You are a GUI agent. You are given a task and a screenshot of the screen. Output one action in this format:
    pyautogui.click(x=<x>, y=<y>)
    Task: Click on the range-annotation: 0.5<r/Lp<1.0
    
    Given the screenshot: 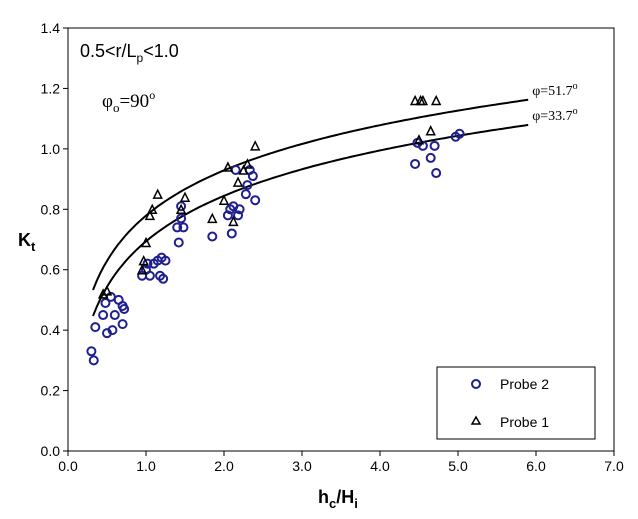 What is the action you would take?
    pyautogui.click(x=129, y=53)
    